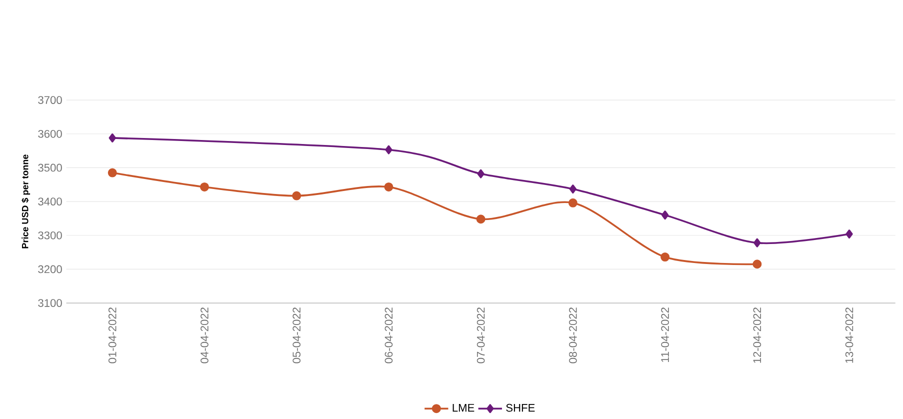  Describe the element at coordinates (50, 303) in the screenshot. I see `y-tick-label: 3100` at that location.